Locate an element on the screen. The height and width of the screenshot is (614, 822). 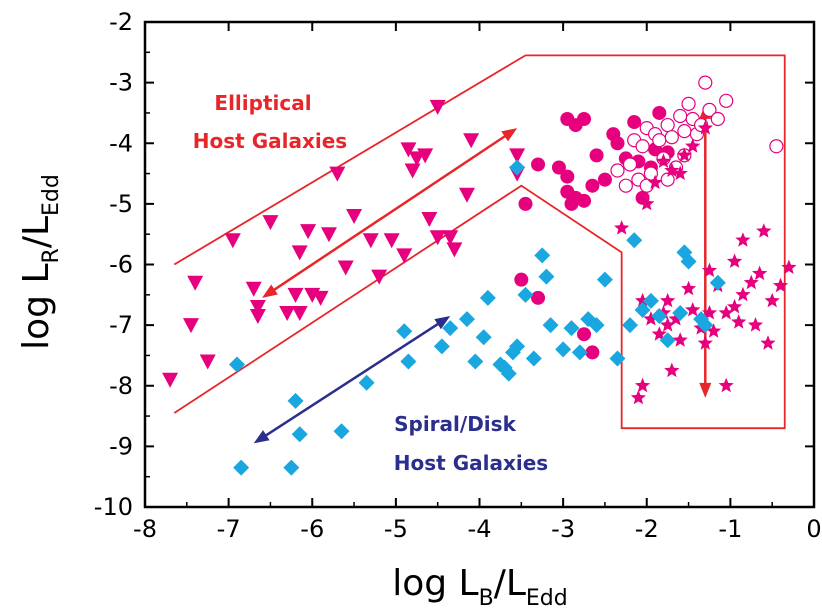
y-tick-label: -4 is located at coordinates (121, 143).